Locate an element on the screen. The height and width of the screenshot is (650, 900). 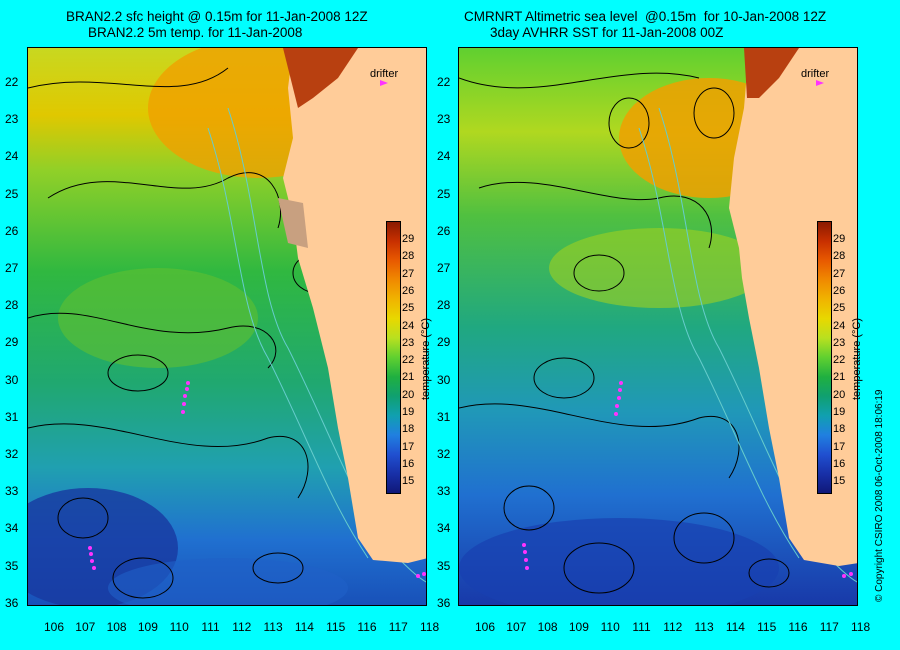
right-colorbar-title: temperature (°C) is located at coordinates (857, 358).